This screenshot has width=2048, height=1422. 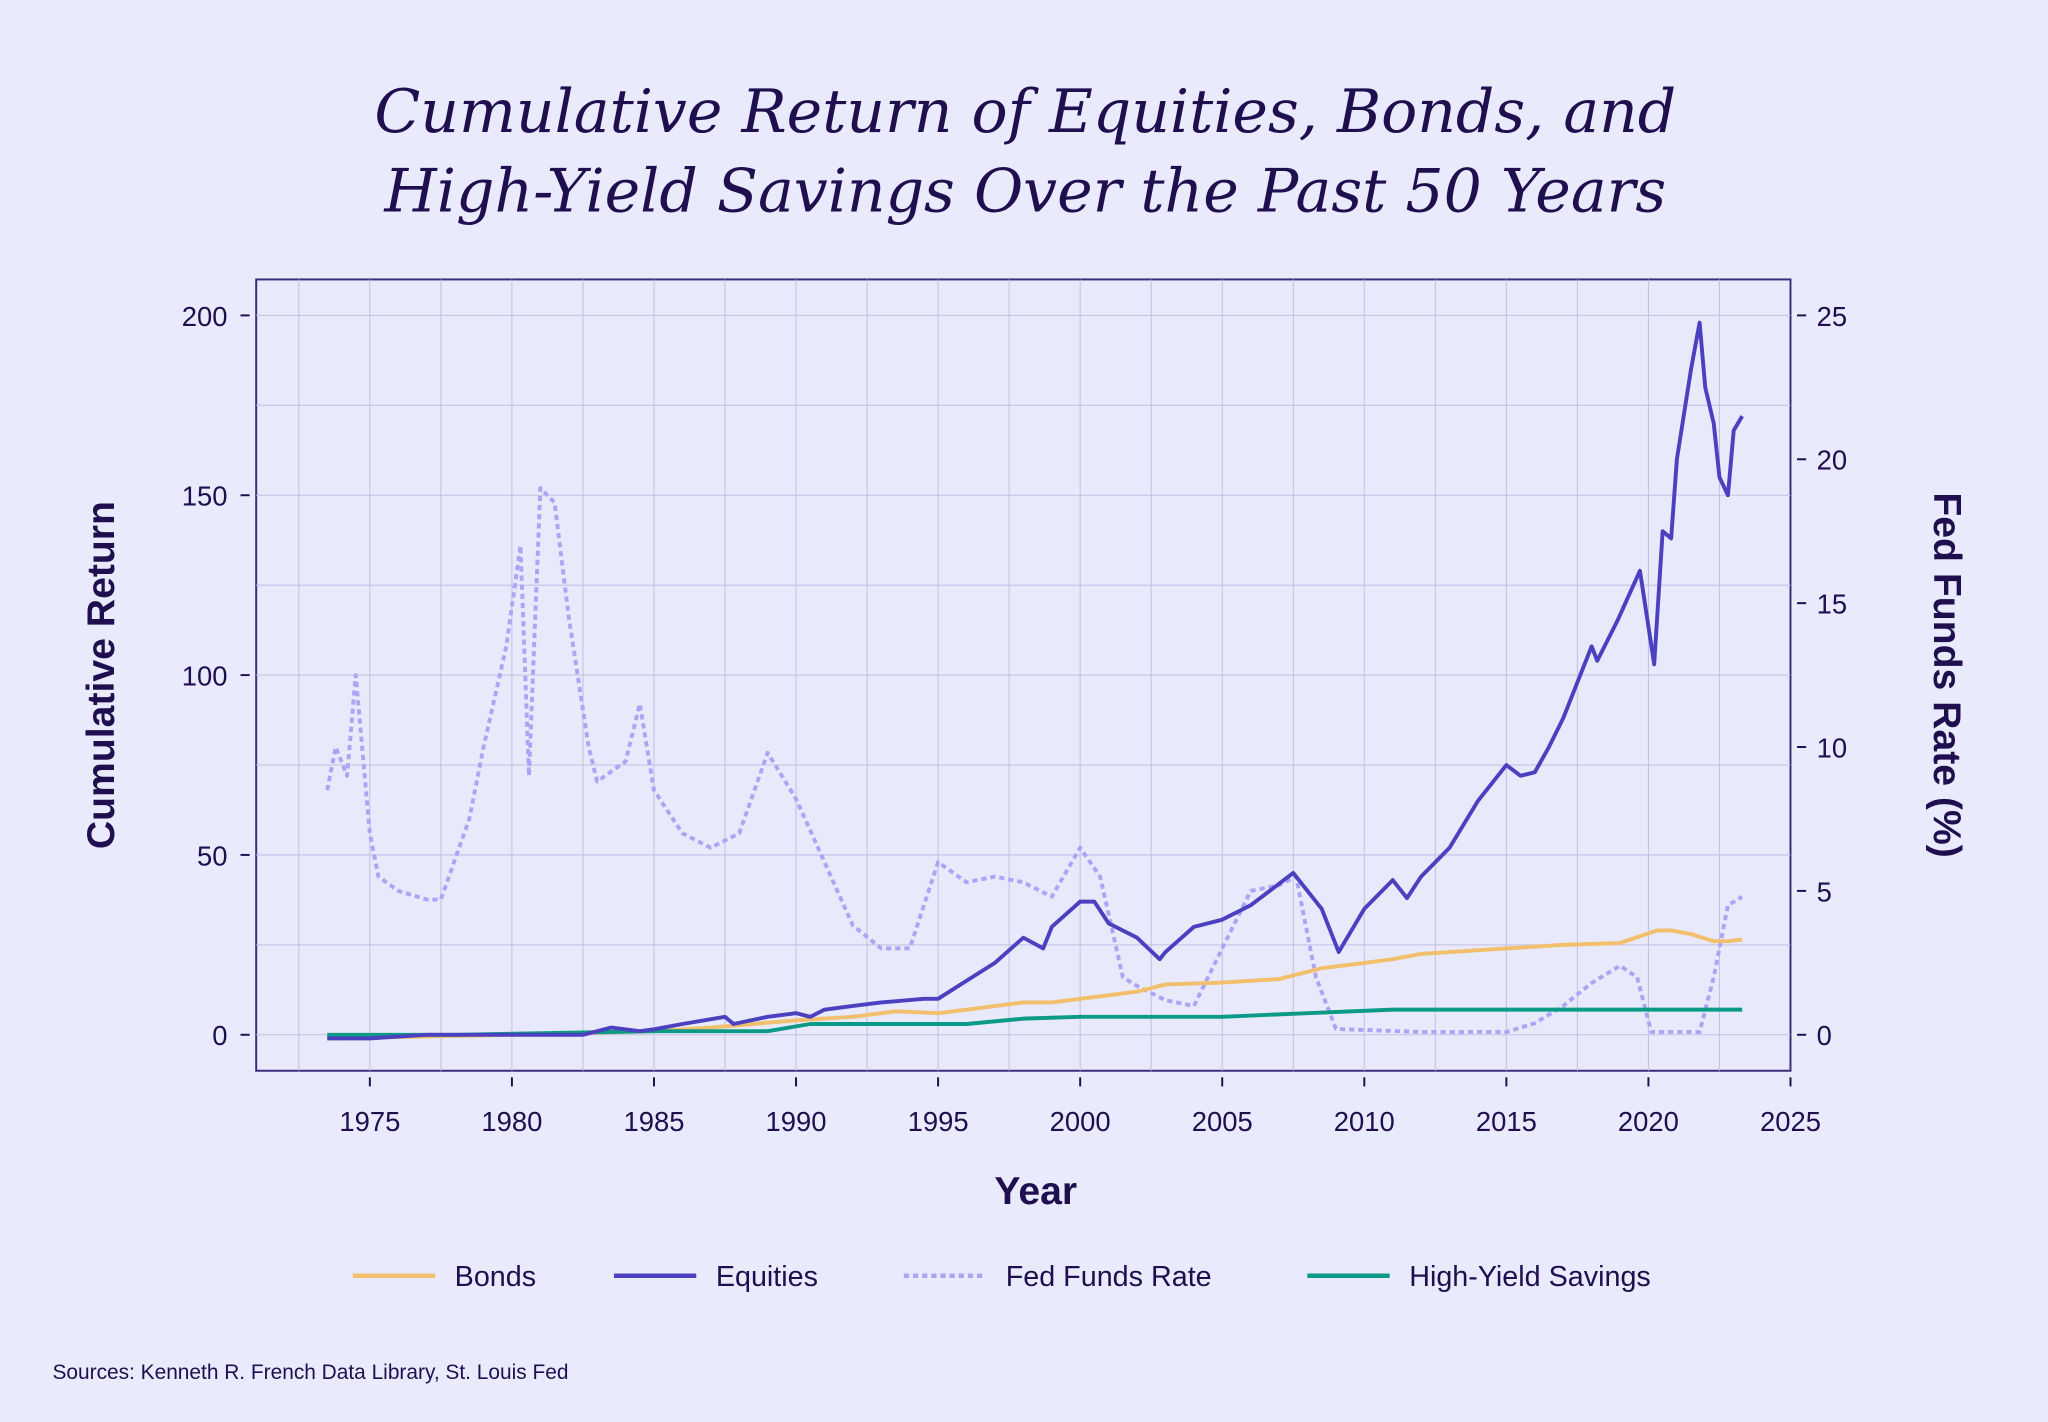 I want to click on y-tick-label: 50, so click(x=212, y=855).